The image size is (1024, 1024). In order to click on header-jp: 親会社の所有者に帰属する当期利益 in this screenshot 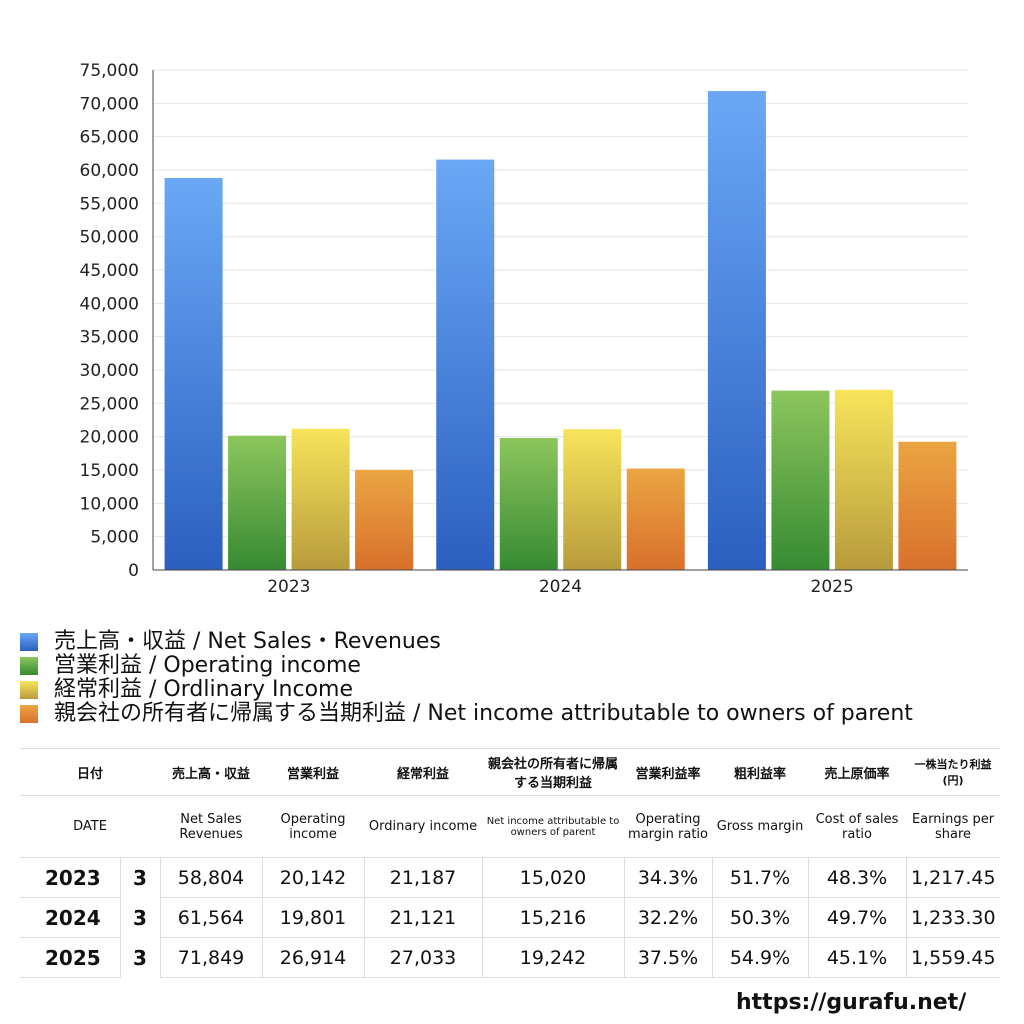, I will do `click(553, 772)`.